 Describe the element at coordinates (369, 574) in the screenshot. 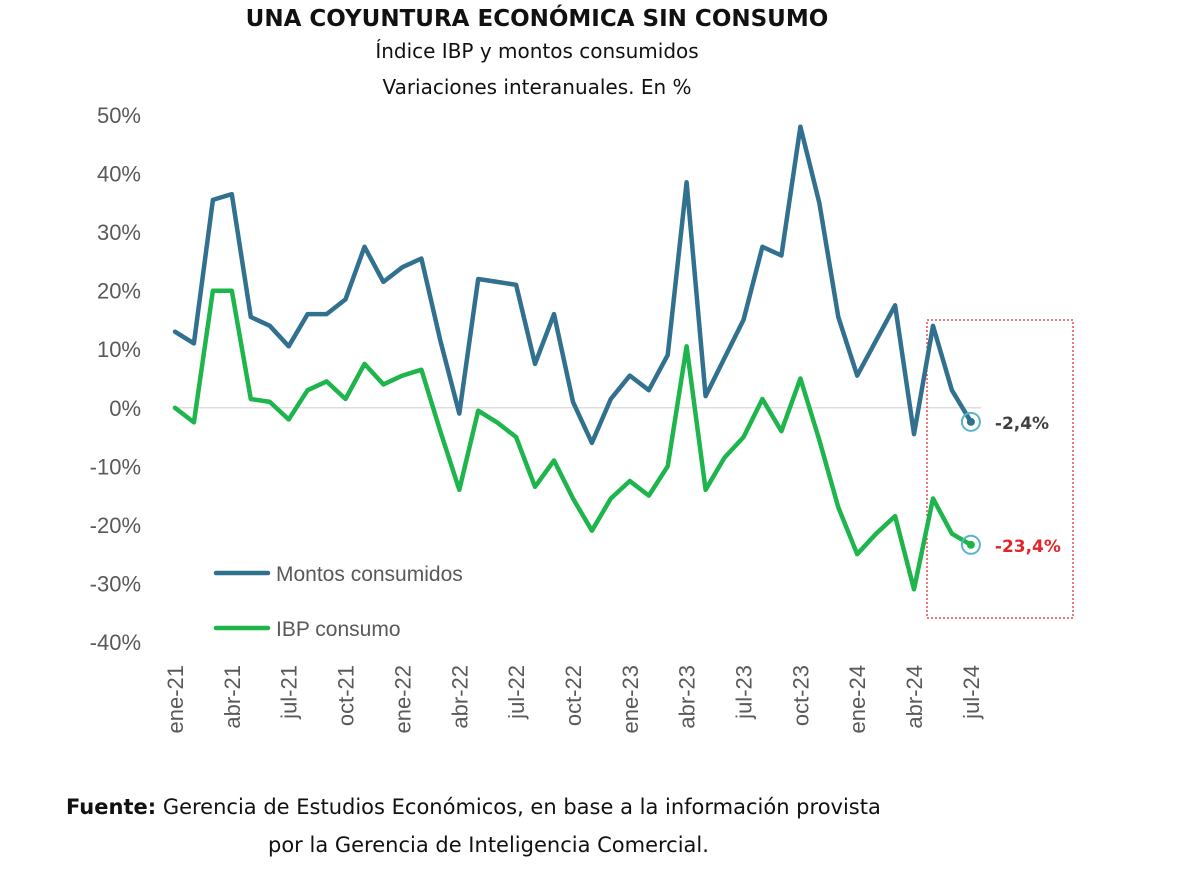

I see `legend-label: Montos consumidos` at that location.